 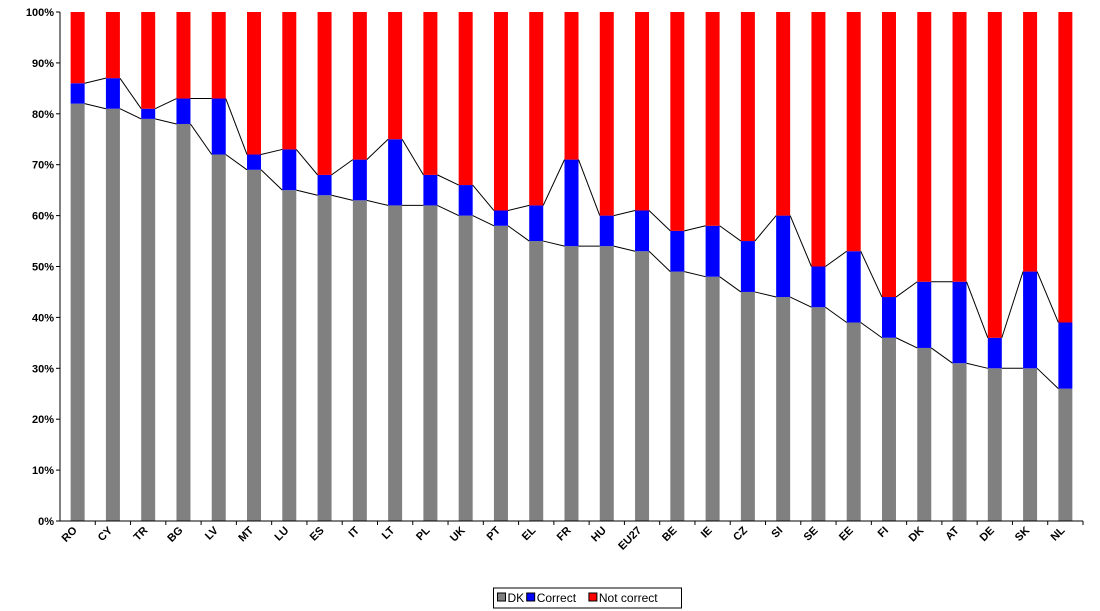 What do you see at coordinates (43, 166) in the screenshot?
I see `y-tick-label: 70%` at bounding box center [43, 166].